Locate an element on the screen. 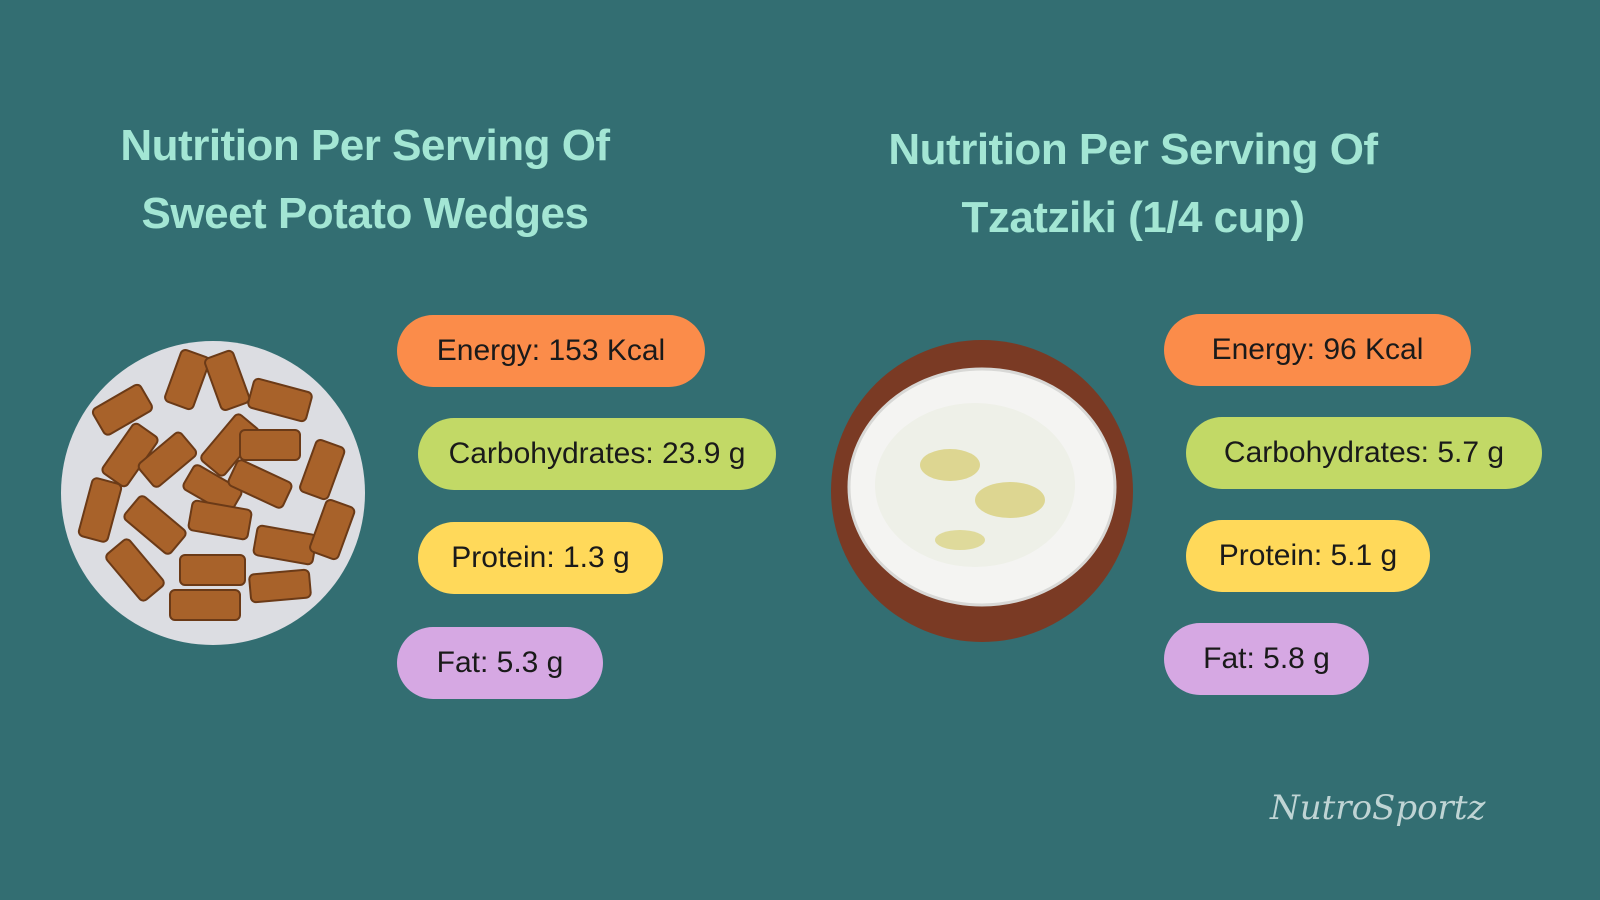 The image size is (1600, 900). watermark: NutroSportz is located at coordinates (1378, 808).